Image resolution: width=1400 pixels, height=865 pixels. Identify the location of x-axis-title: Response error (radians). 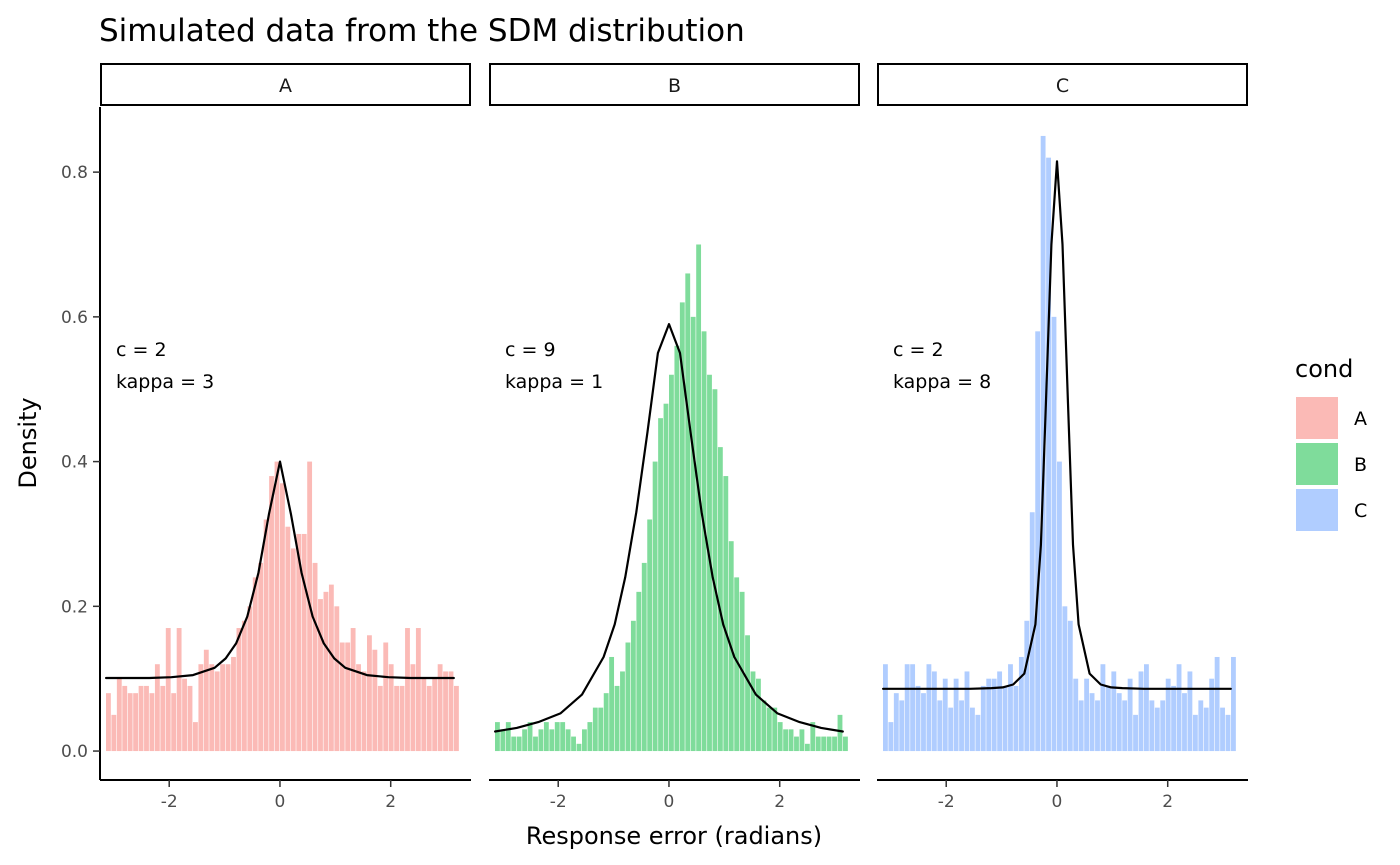
(674, 836).